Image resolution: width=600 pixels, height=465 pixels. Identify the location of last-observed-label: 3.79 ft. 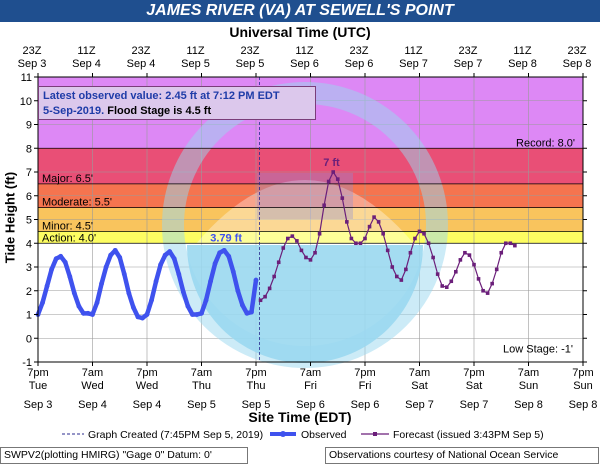
(226, 238).